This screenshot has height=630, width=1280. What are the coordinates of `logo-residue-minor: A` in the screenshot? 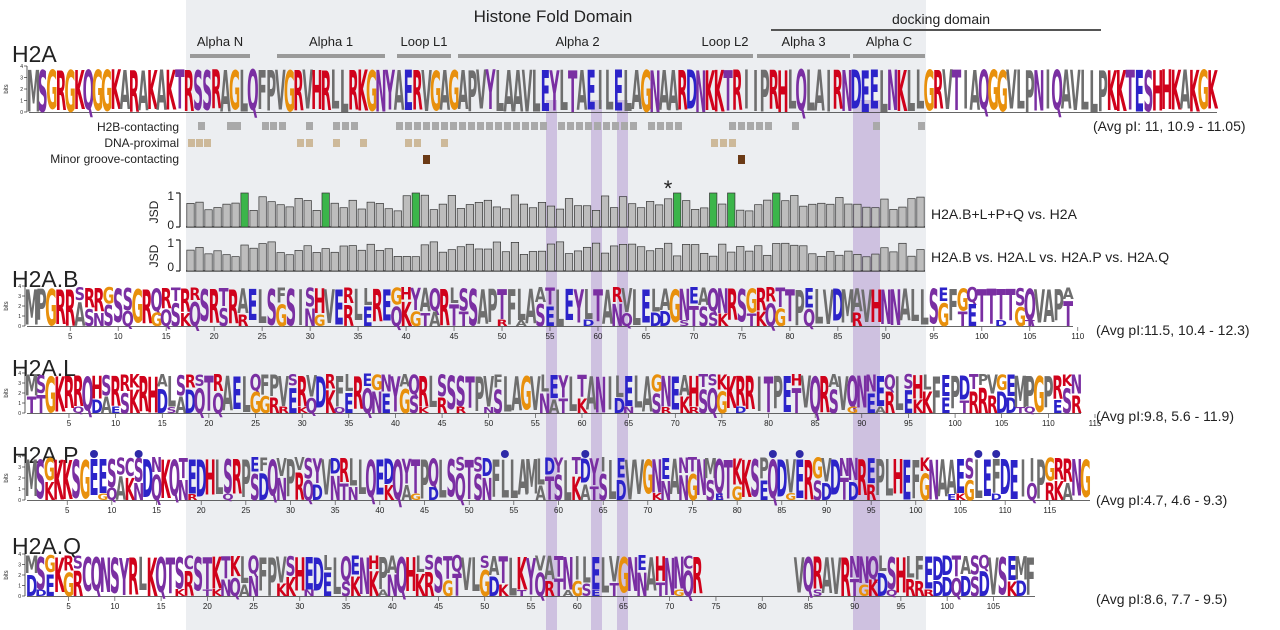 It's located at (383, 593).